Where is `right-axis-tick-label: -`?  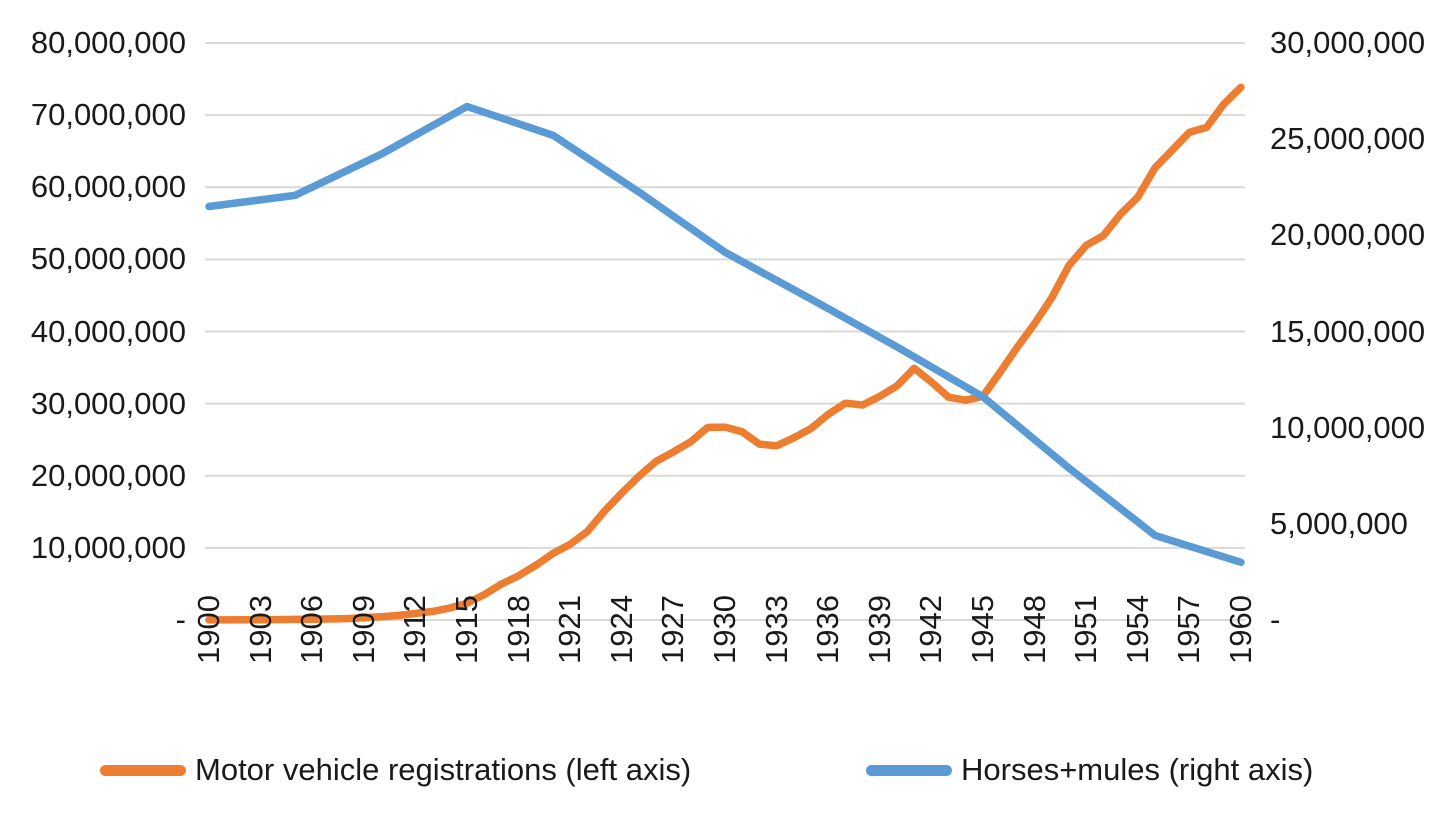 right-axis-tick-label: - is located at coordinates (1275, 619).